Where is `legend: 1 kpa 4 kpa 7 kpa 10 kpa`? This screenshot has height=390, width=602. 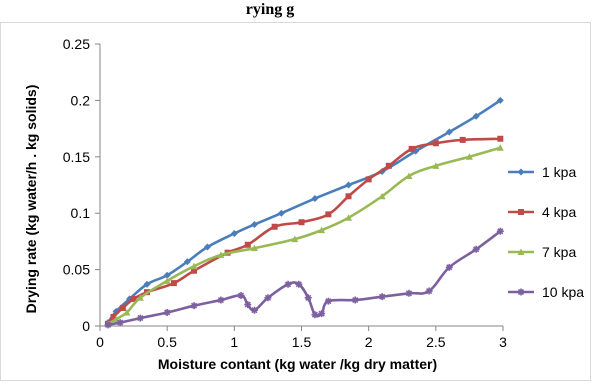
legend: 1 kpa 4 kpa 7 kpa 10 kpa is located at coordinates (546, 232).